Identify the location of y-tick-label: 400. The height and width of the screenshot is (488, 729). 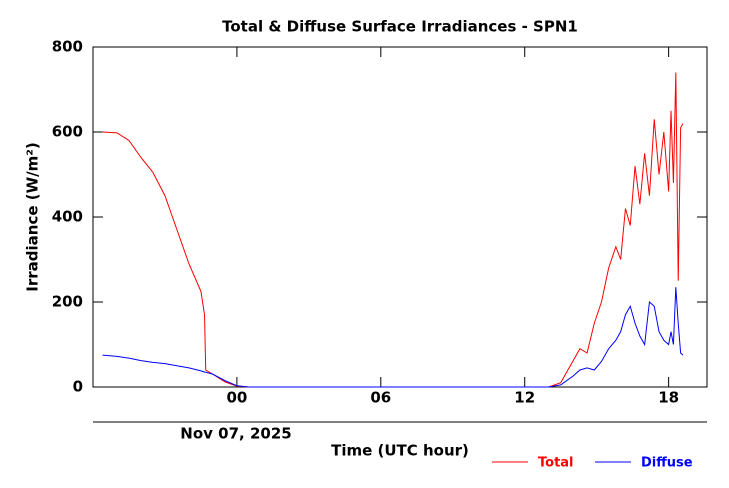
(67, 217).